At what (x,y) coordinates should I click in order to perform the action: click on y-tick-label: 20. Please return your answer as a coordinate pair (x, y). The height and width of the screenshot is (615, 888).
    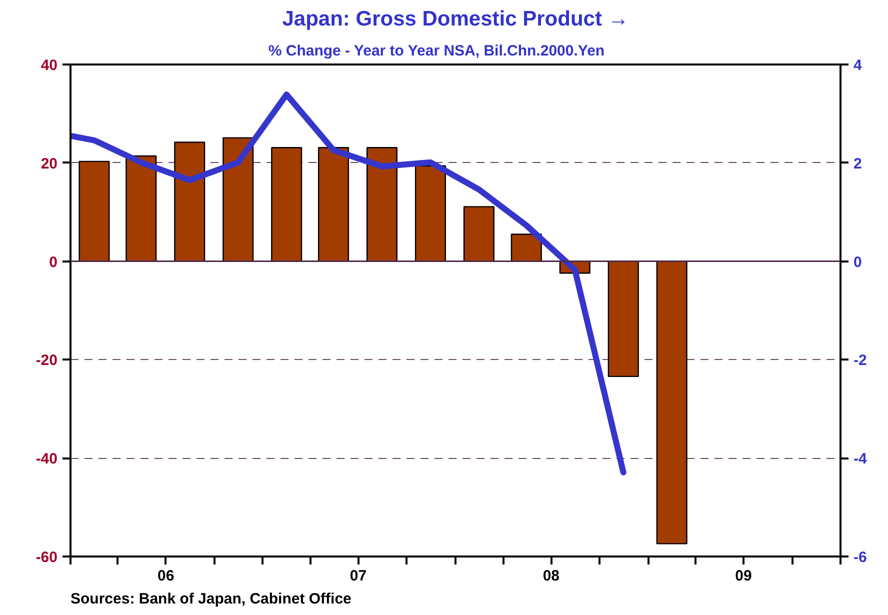
    Looking at the image, I should click on (49, 163).